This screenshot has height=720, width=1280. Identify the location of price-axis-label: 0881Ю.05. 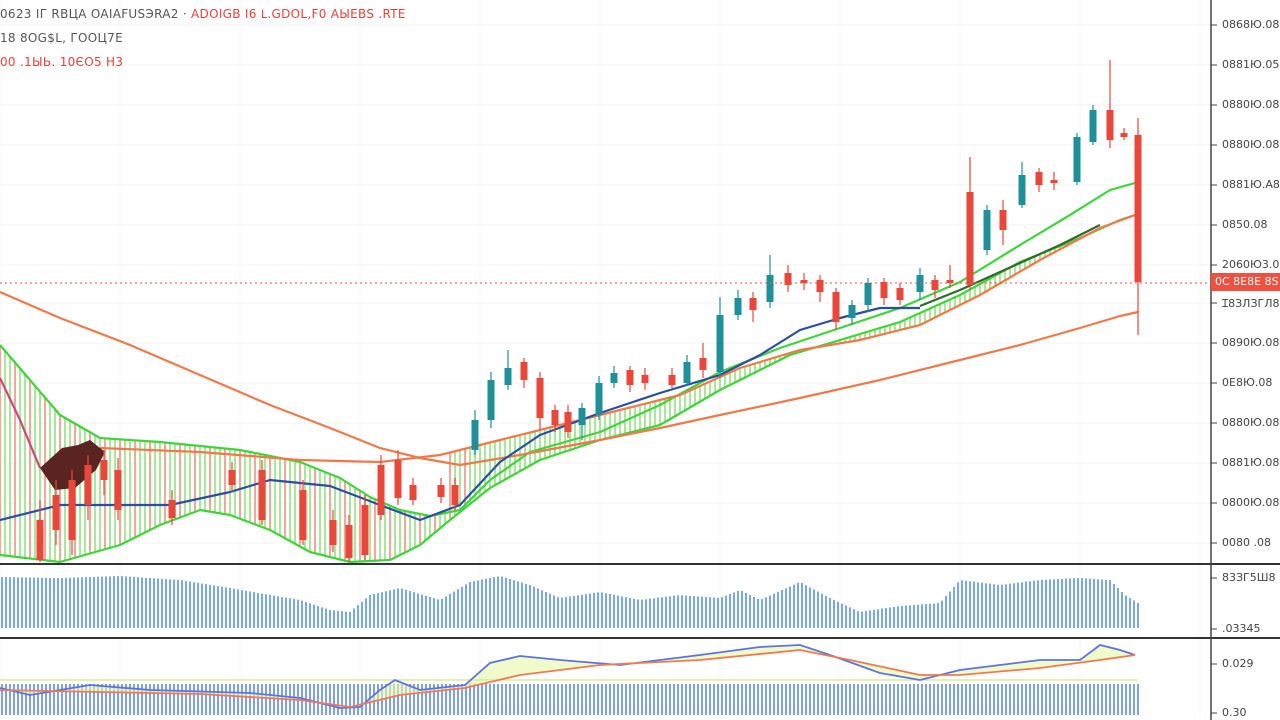
(1251, 64).